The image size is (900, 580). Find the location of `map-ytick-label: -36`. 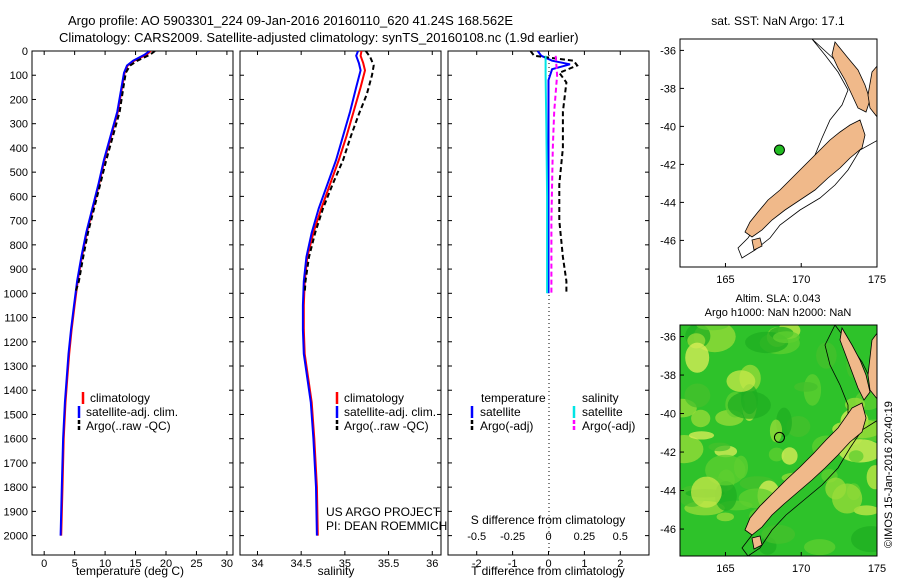

map-ytick-label: -36 is located at coordinates (668, 338).